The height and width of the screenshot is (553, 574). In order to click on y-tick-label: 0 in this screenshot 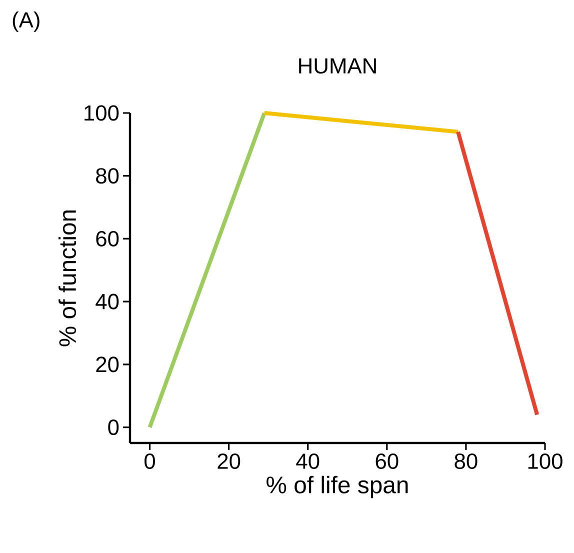, I will do `click(113, 428)`.